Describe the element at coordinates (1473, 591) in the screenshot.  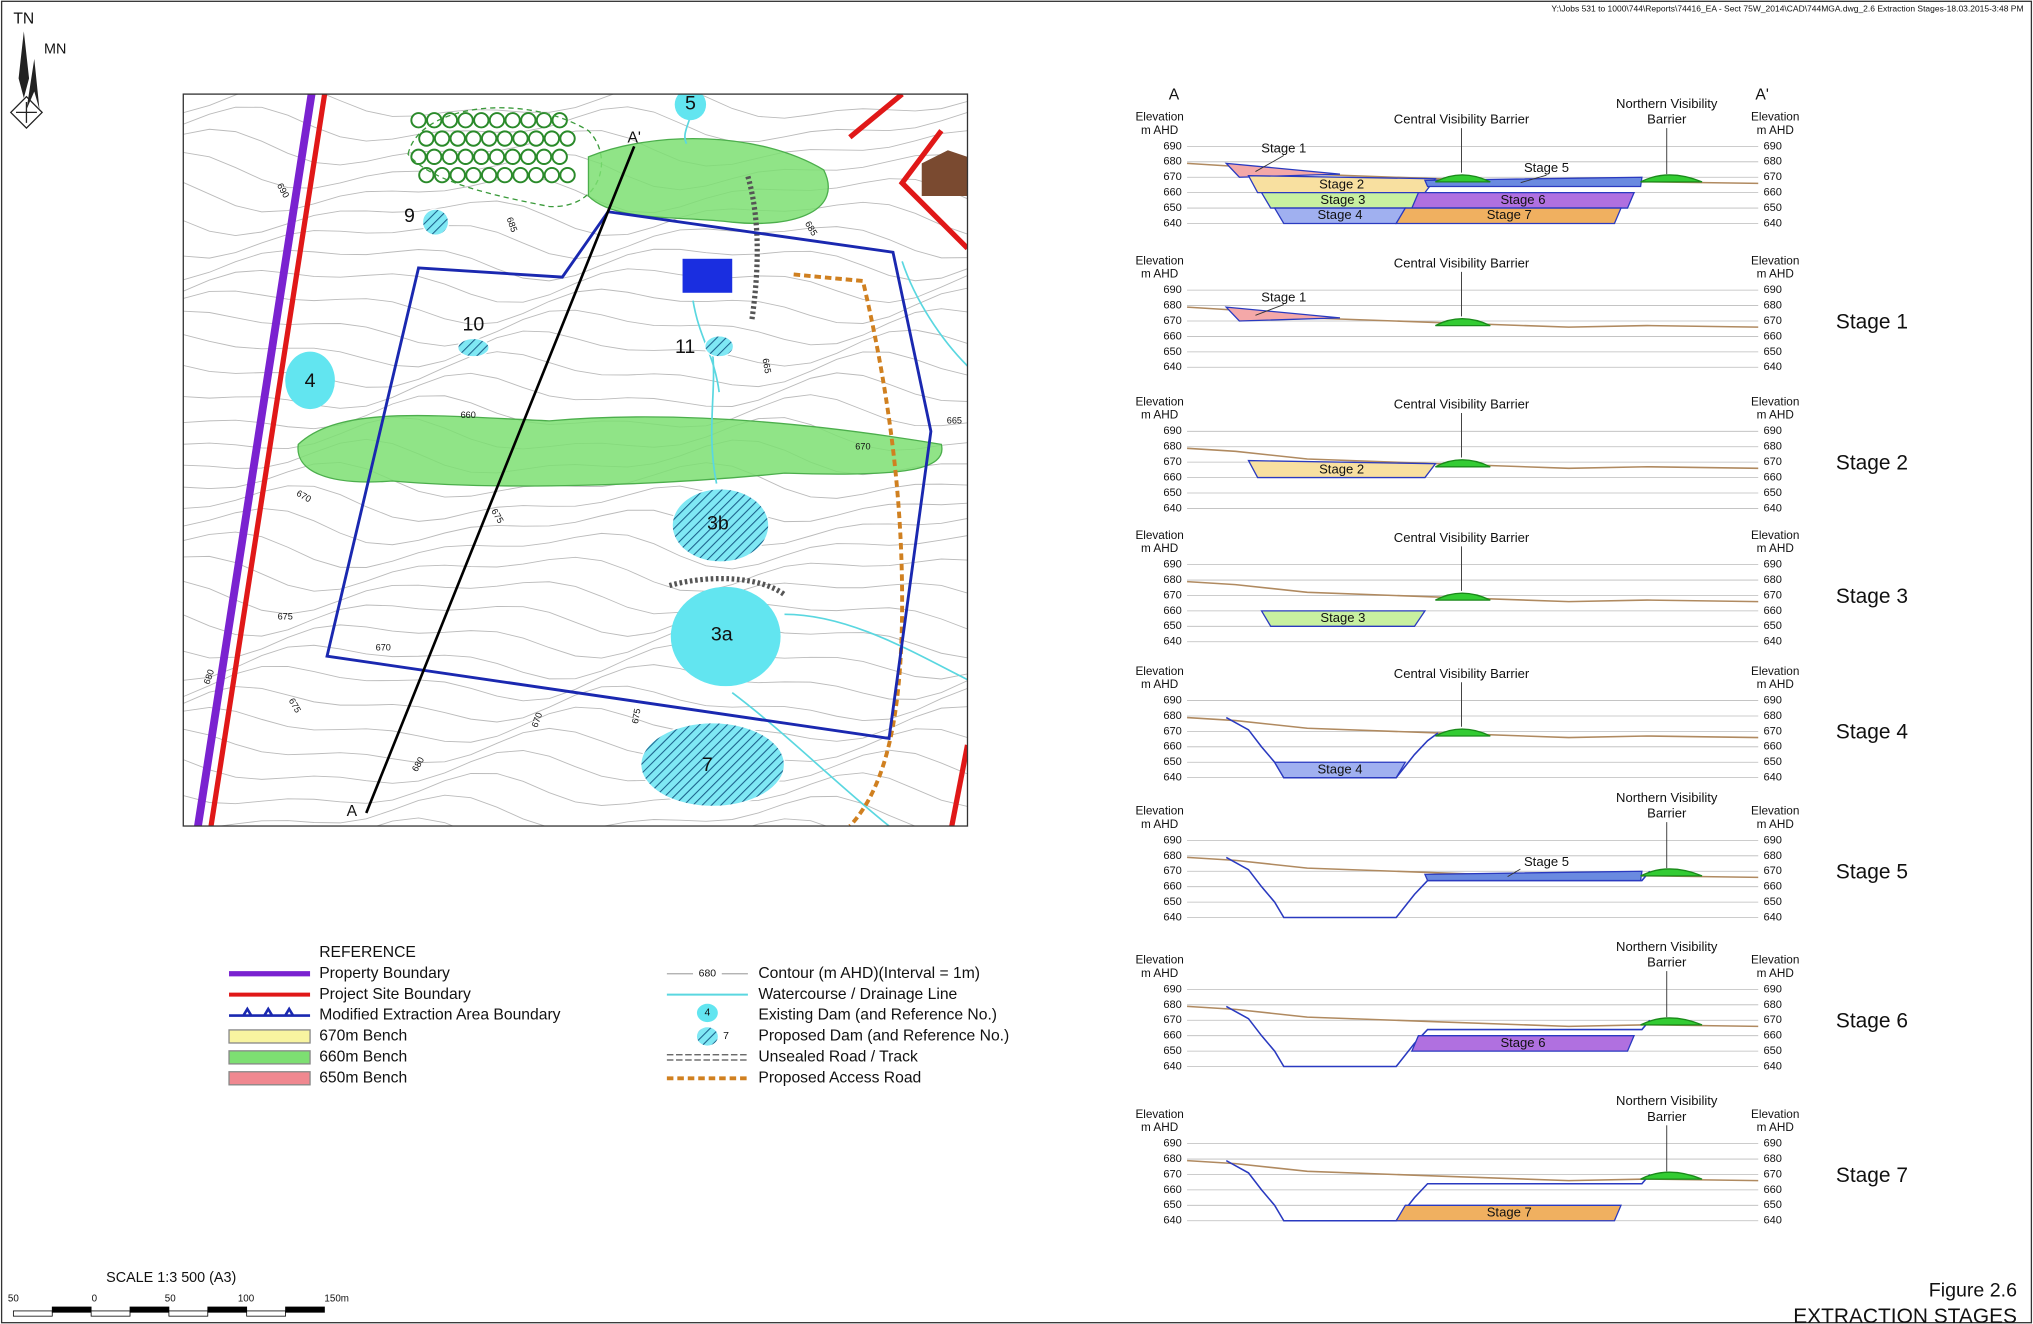
I see `ground-profile` at that location.